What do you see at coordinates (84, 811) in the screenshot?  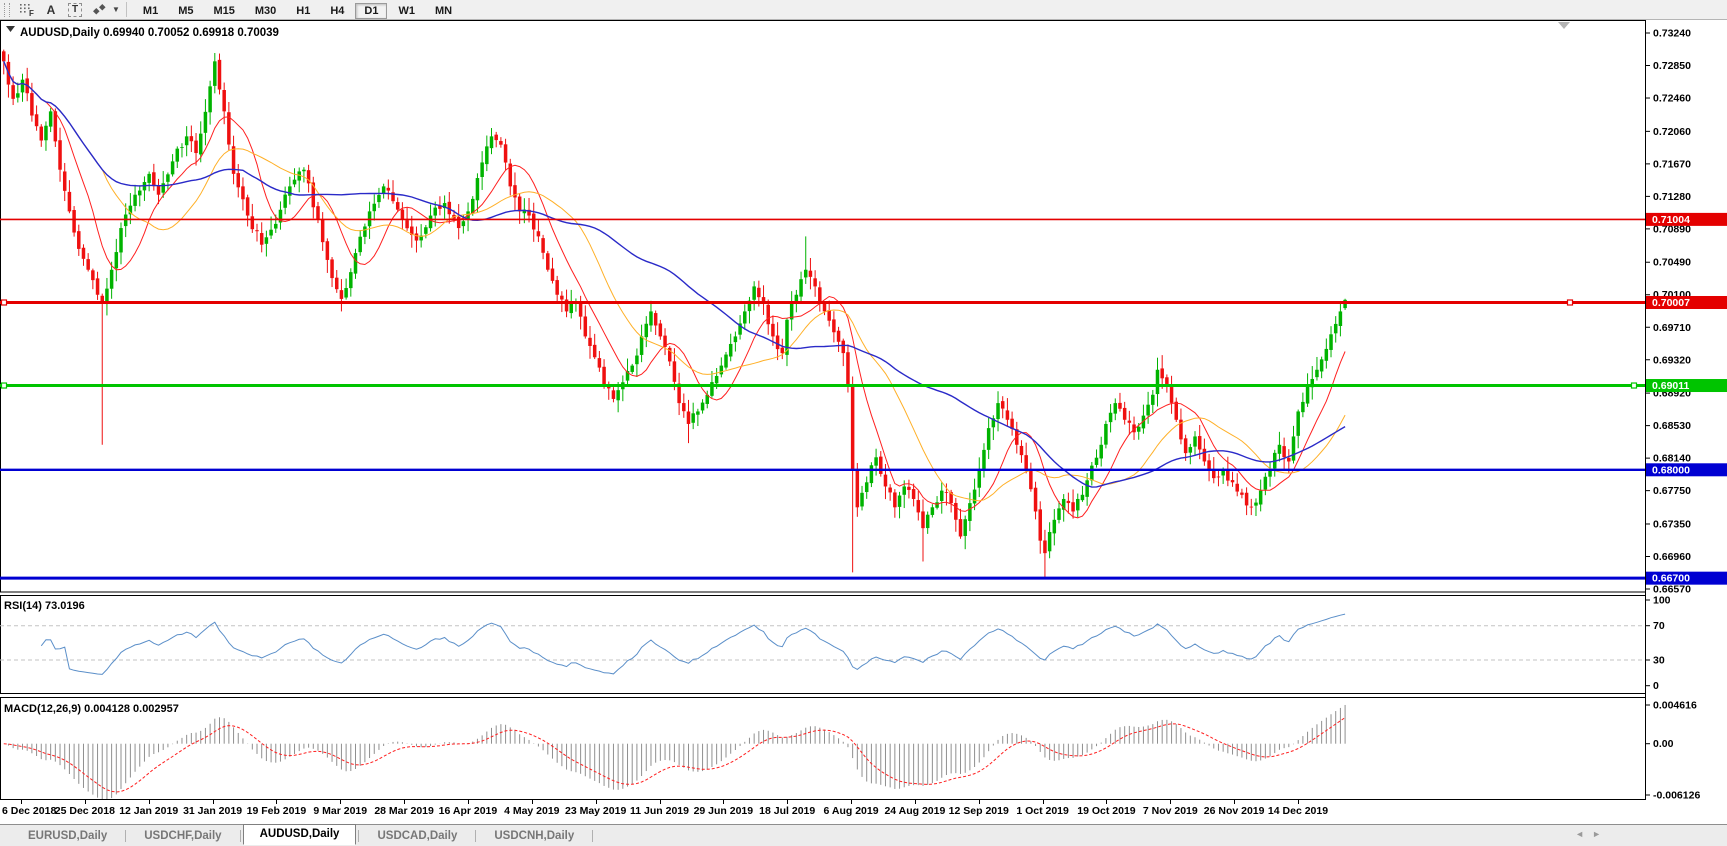 I see `date-label: 25 Dec 2018` at bounding box center [84, 811].